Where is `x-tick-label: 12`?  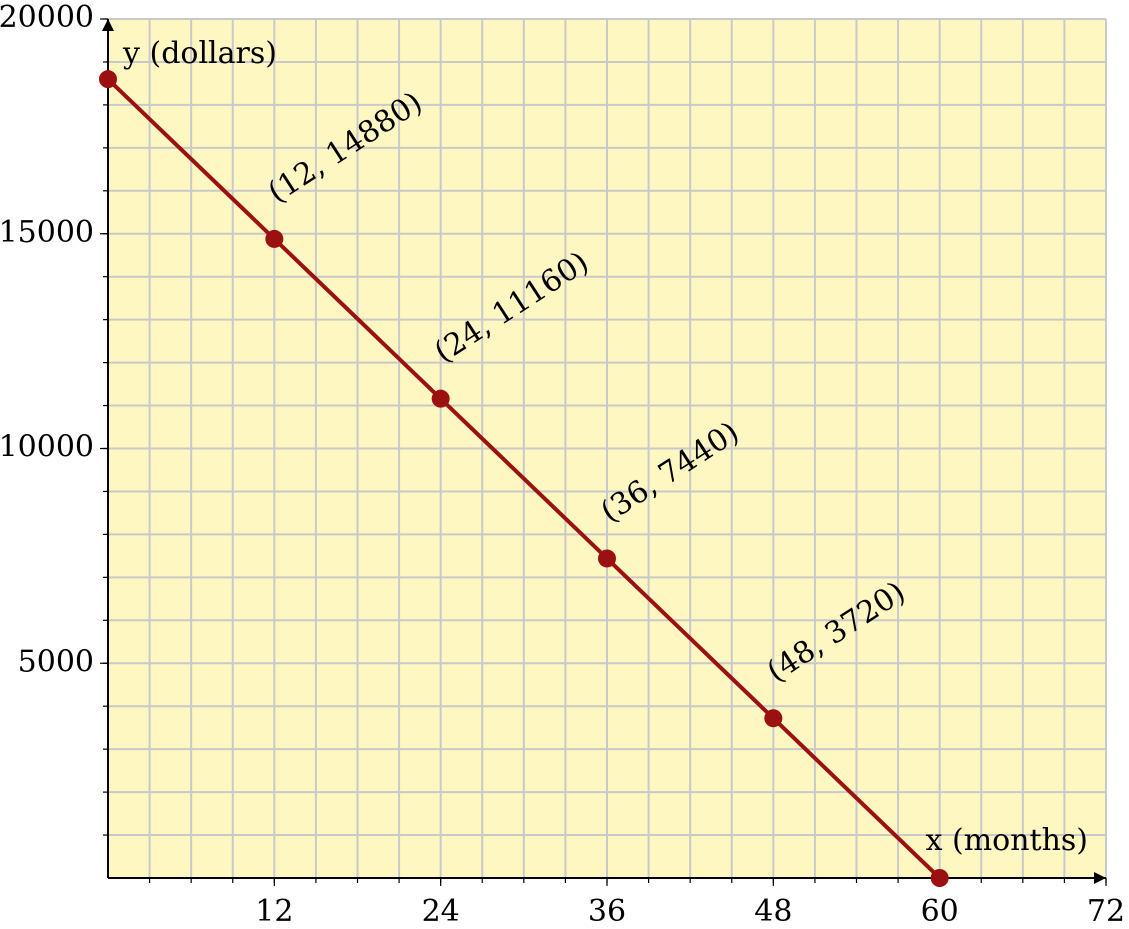
x-tick-label: 12 is located at coordinates (274, 911).